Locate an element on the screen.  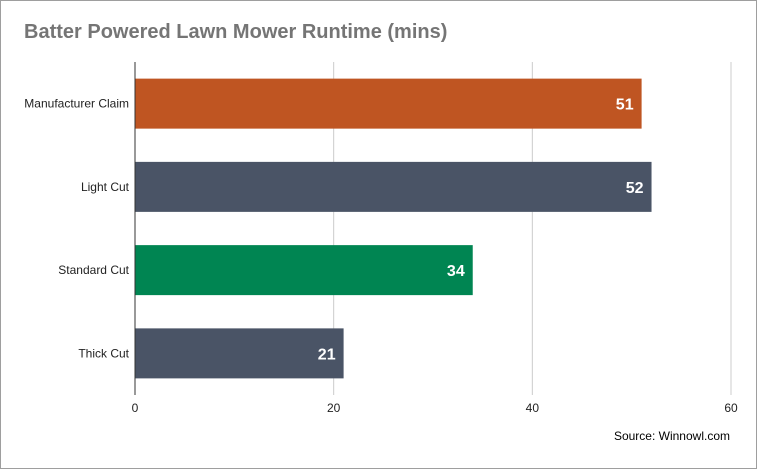
x-tick-label: 20 is located at coordinates (334, 408).